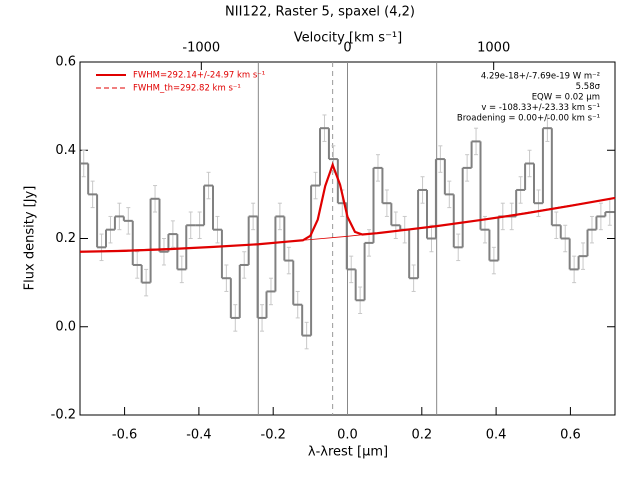 Image resolution: width=640 pixels, height=480 pixels. I want to click on x-tick-label: 0.6, so click(570, 435).